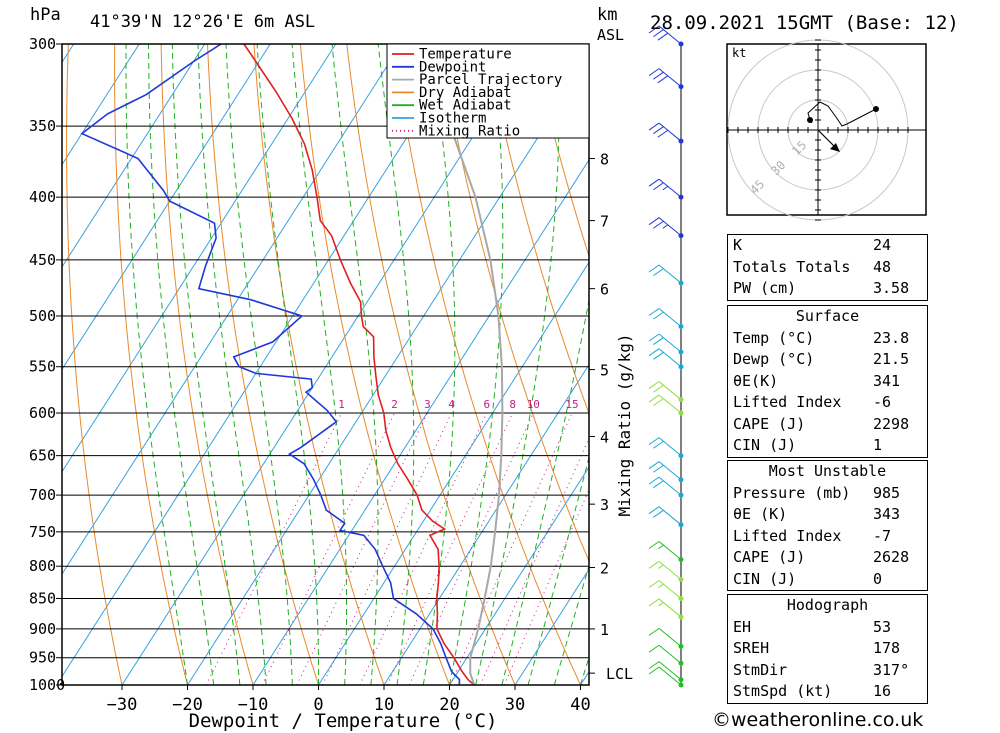 The width and height of the screenshot is (1000, 733). I want to click on index-value: 3.58, so click(891, 288).